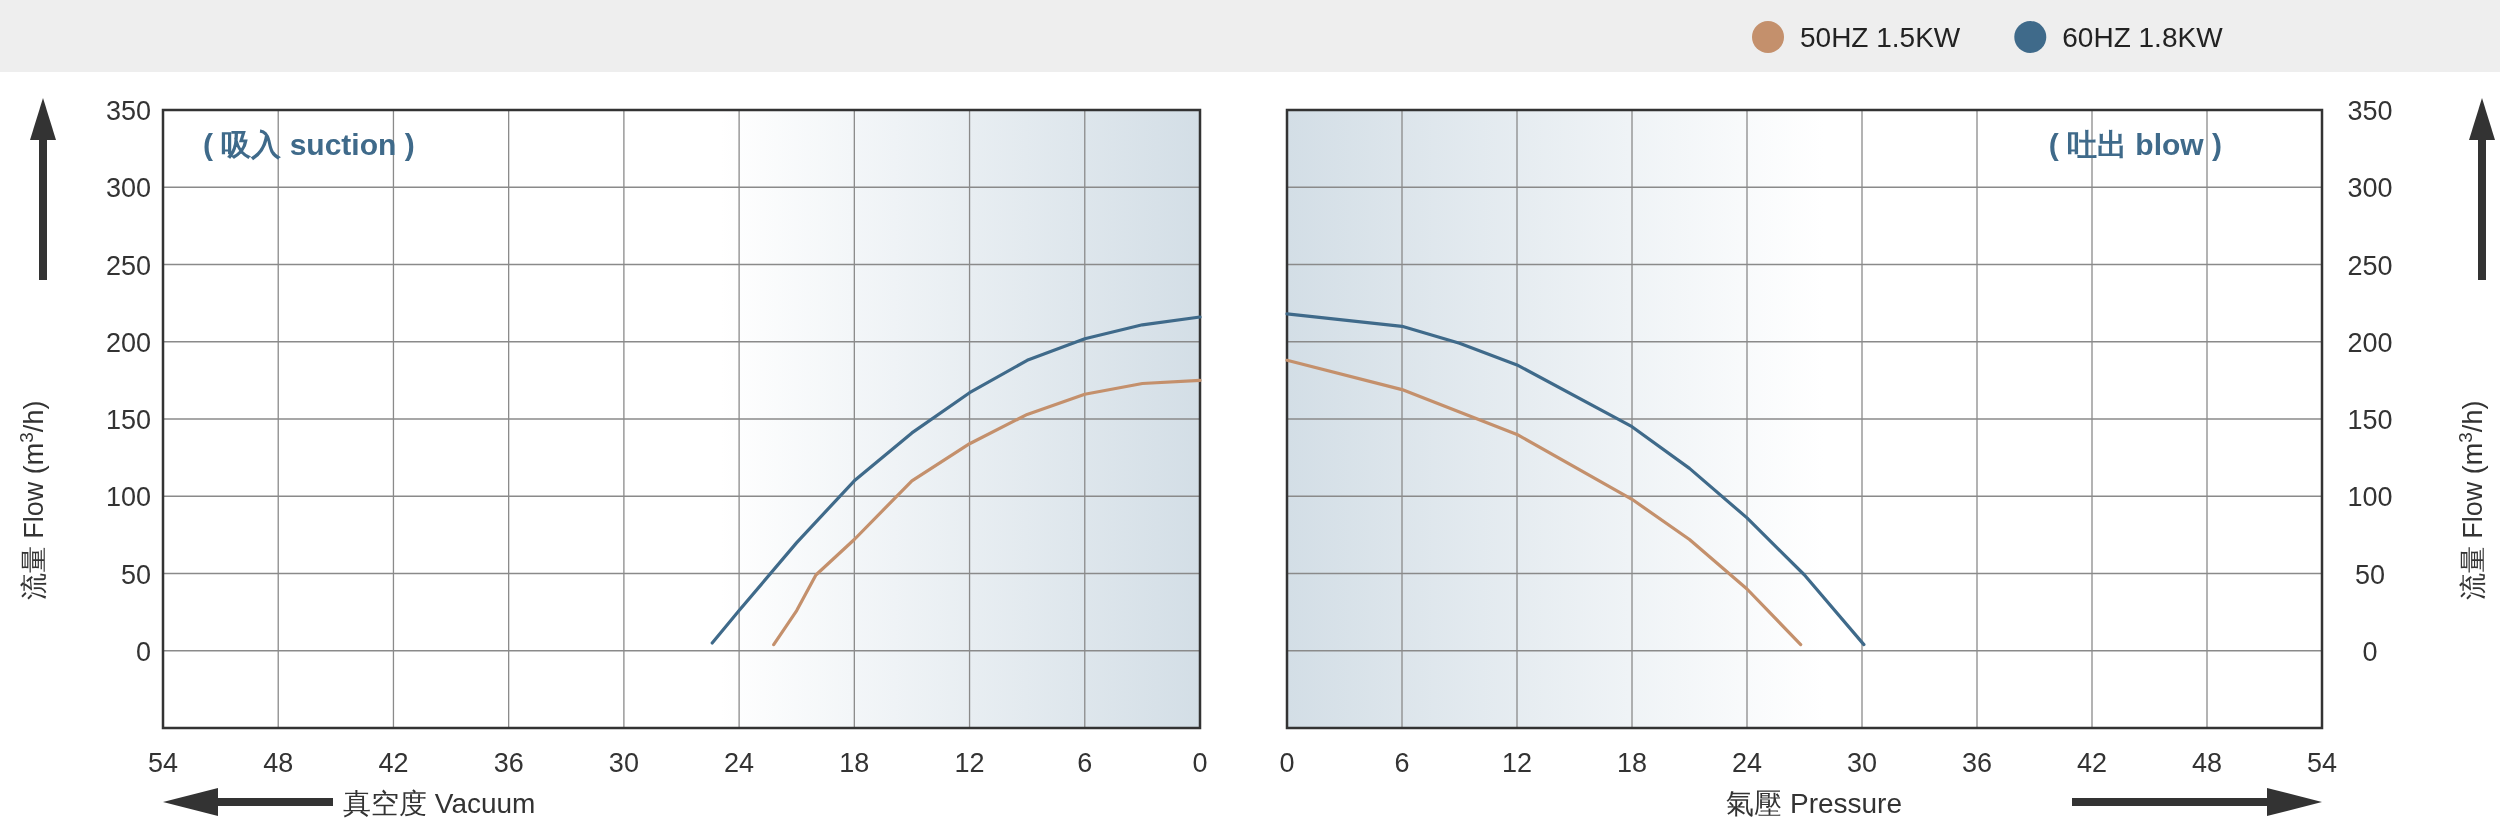 This screenshot has height=822, width=2500. What do you see at coordinates (1880, 37) in the screenshot?
I see `legend-label: 50HZ 1.5KW` at bounding box center [1880, 37].